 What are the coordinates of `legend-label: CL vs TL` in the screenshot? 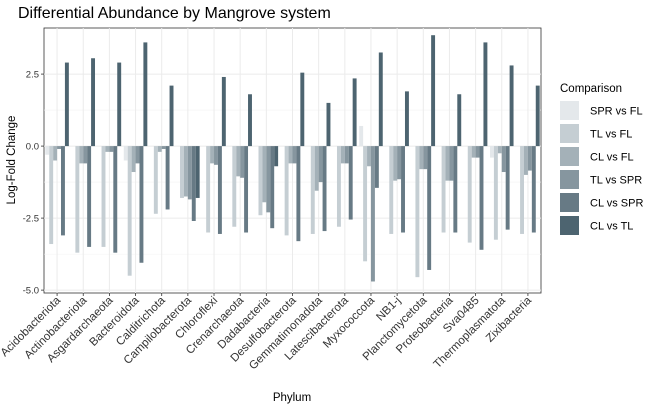 It's located at (611, 227).